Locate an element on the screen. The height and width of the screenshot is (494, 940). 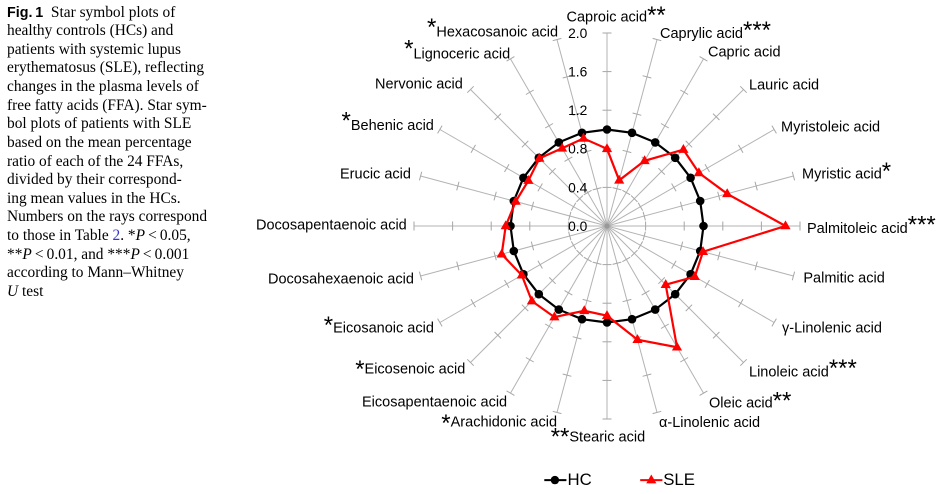
svg-text: α-Linolenic acid is located at coordinates (709, 423).